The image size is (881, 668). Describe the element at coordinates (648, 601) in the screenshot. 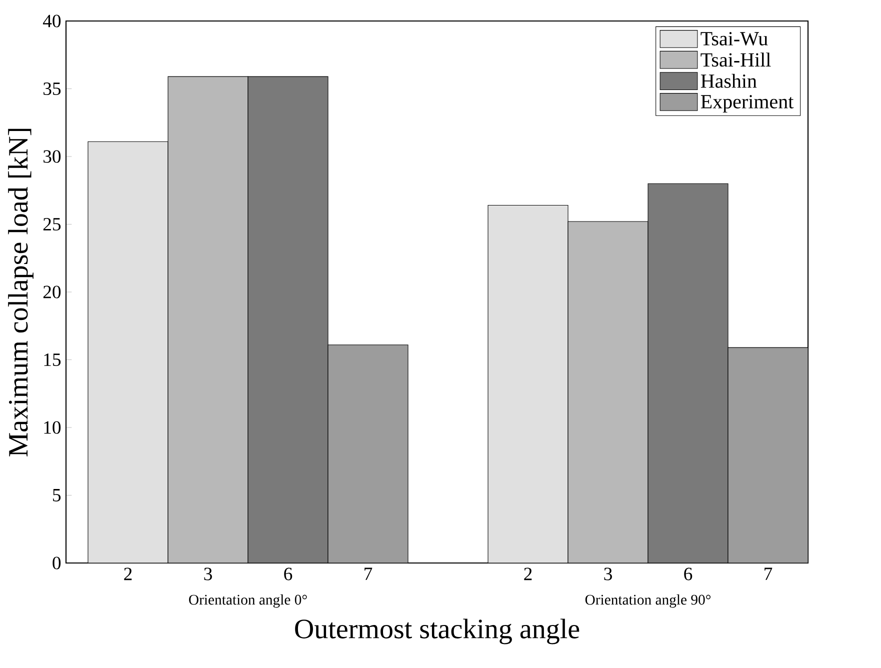

I see `text: Orientation angle 90°` at that location.